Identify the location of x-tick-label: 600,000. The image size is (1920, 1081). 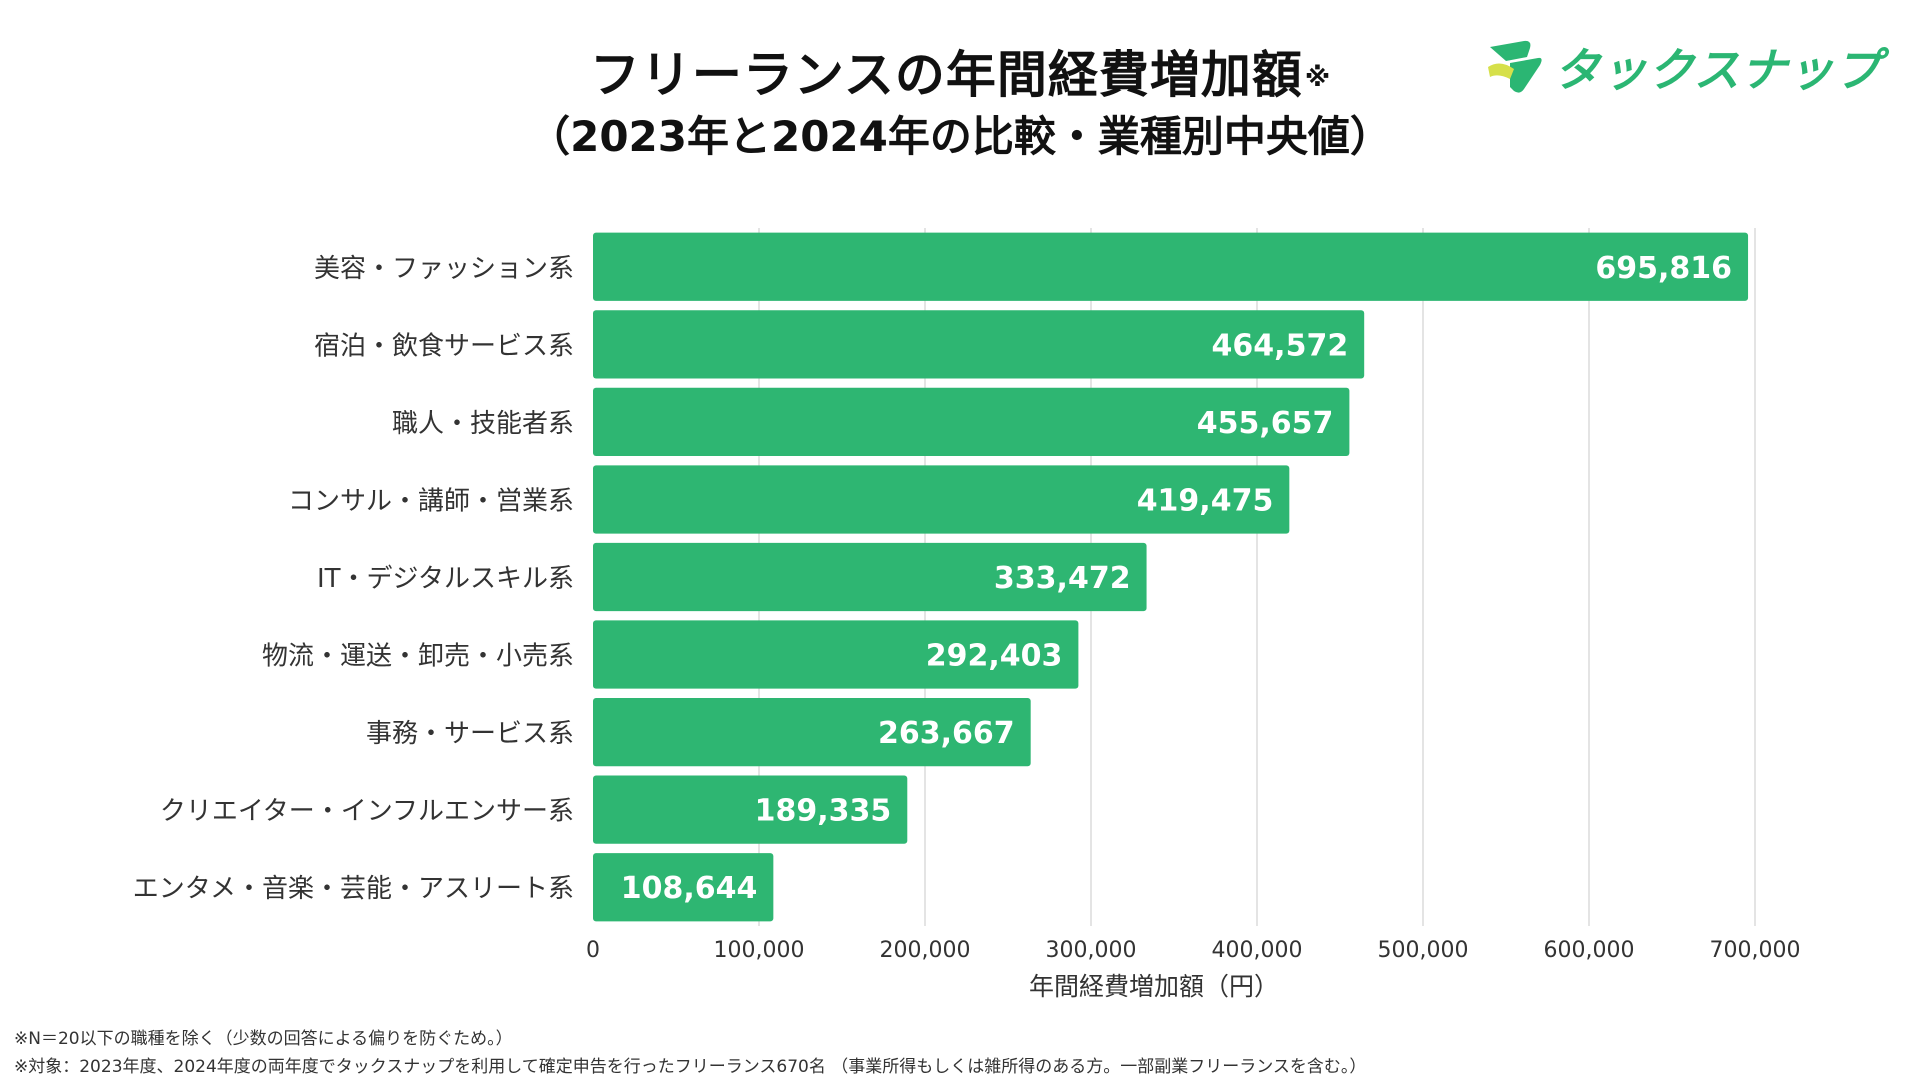
(1589, 950).